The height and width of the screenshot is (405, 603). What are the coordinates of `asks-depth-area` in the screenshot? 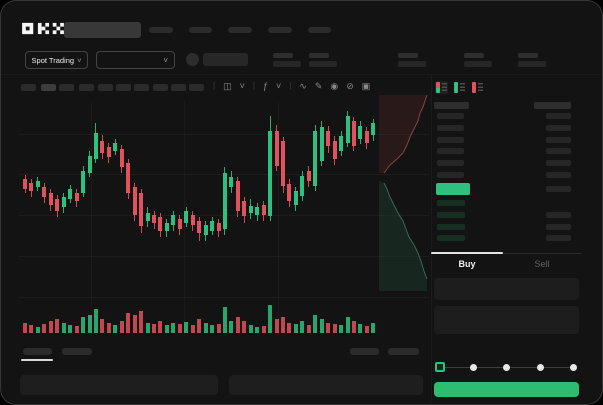 It's located at (403, 134).